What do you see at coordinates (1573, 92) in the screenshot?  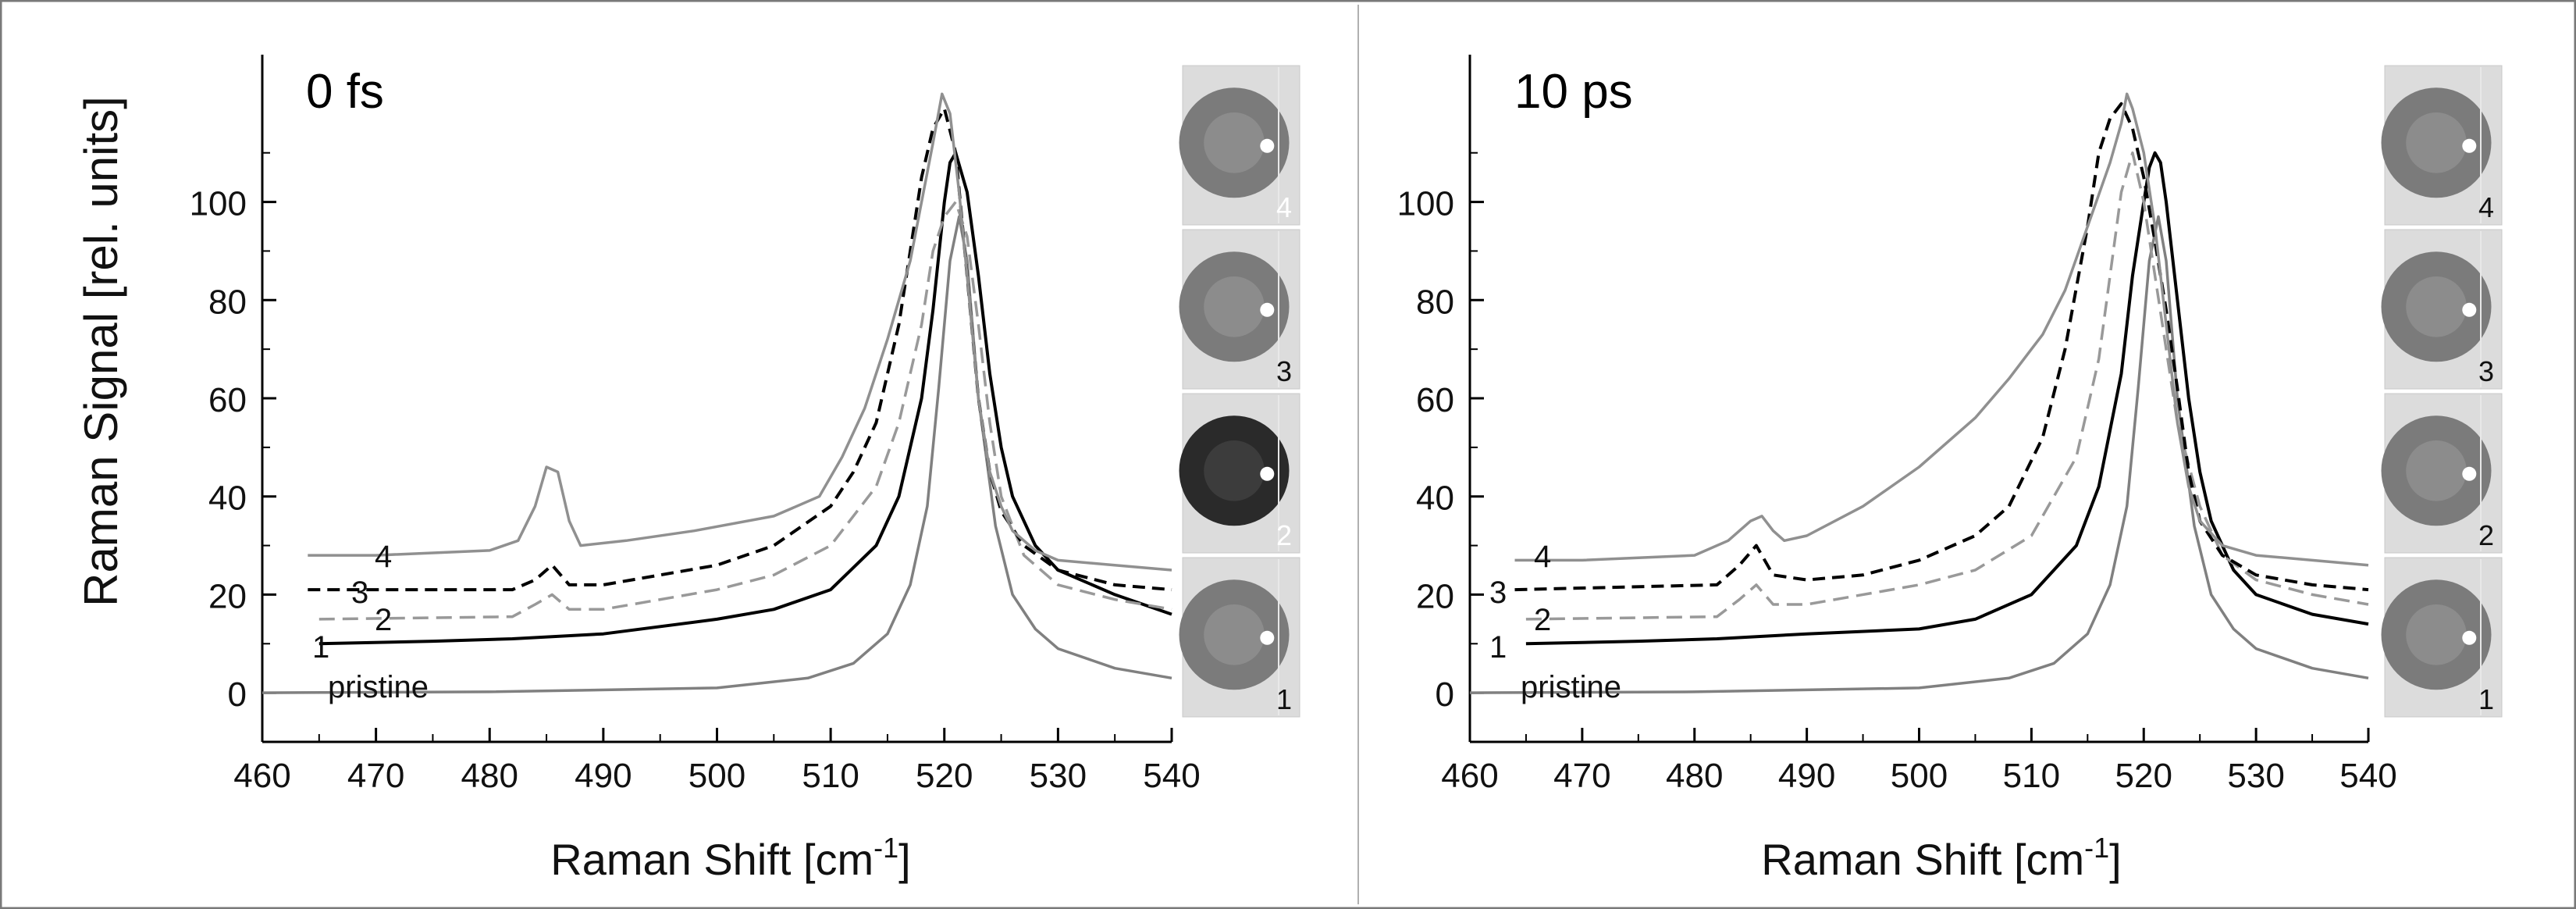 I see `panel-title: 10 ps` at bounding box center [1573, 92].